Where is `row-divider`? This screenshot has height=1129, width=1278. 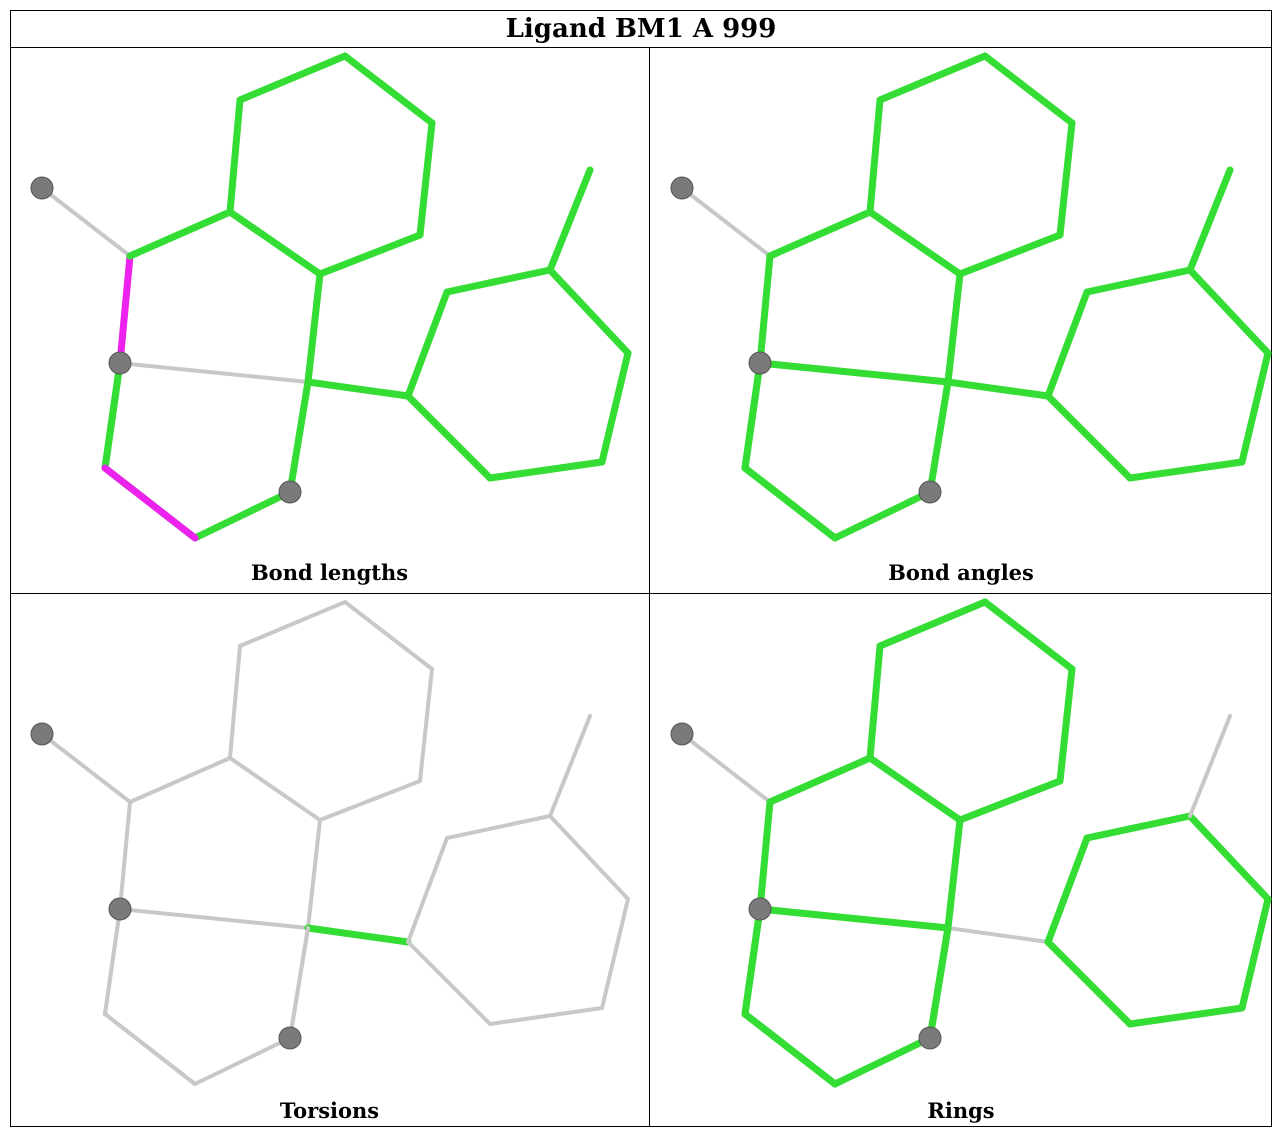
row-divider is located at coordinates (641, 593).